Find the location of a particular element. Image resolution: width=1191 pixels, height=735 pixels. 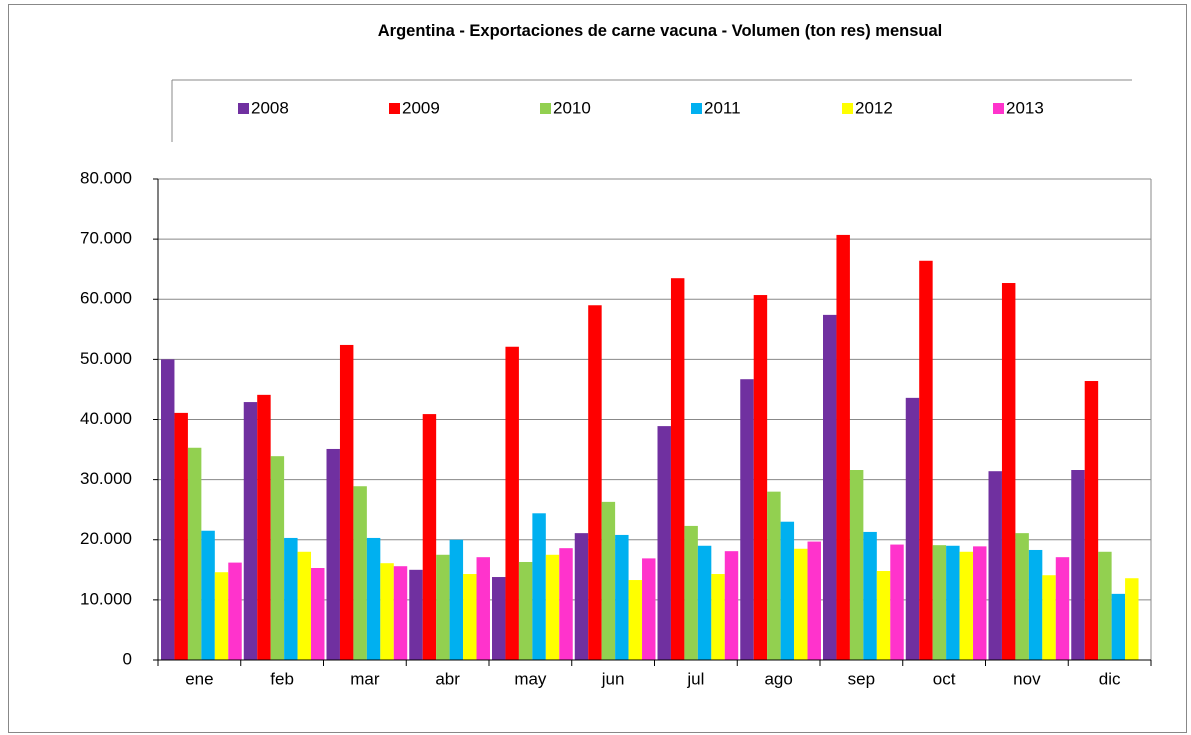

x-tick-label: abr is located at coordinates (447, 678).